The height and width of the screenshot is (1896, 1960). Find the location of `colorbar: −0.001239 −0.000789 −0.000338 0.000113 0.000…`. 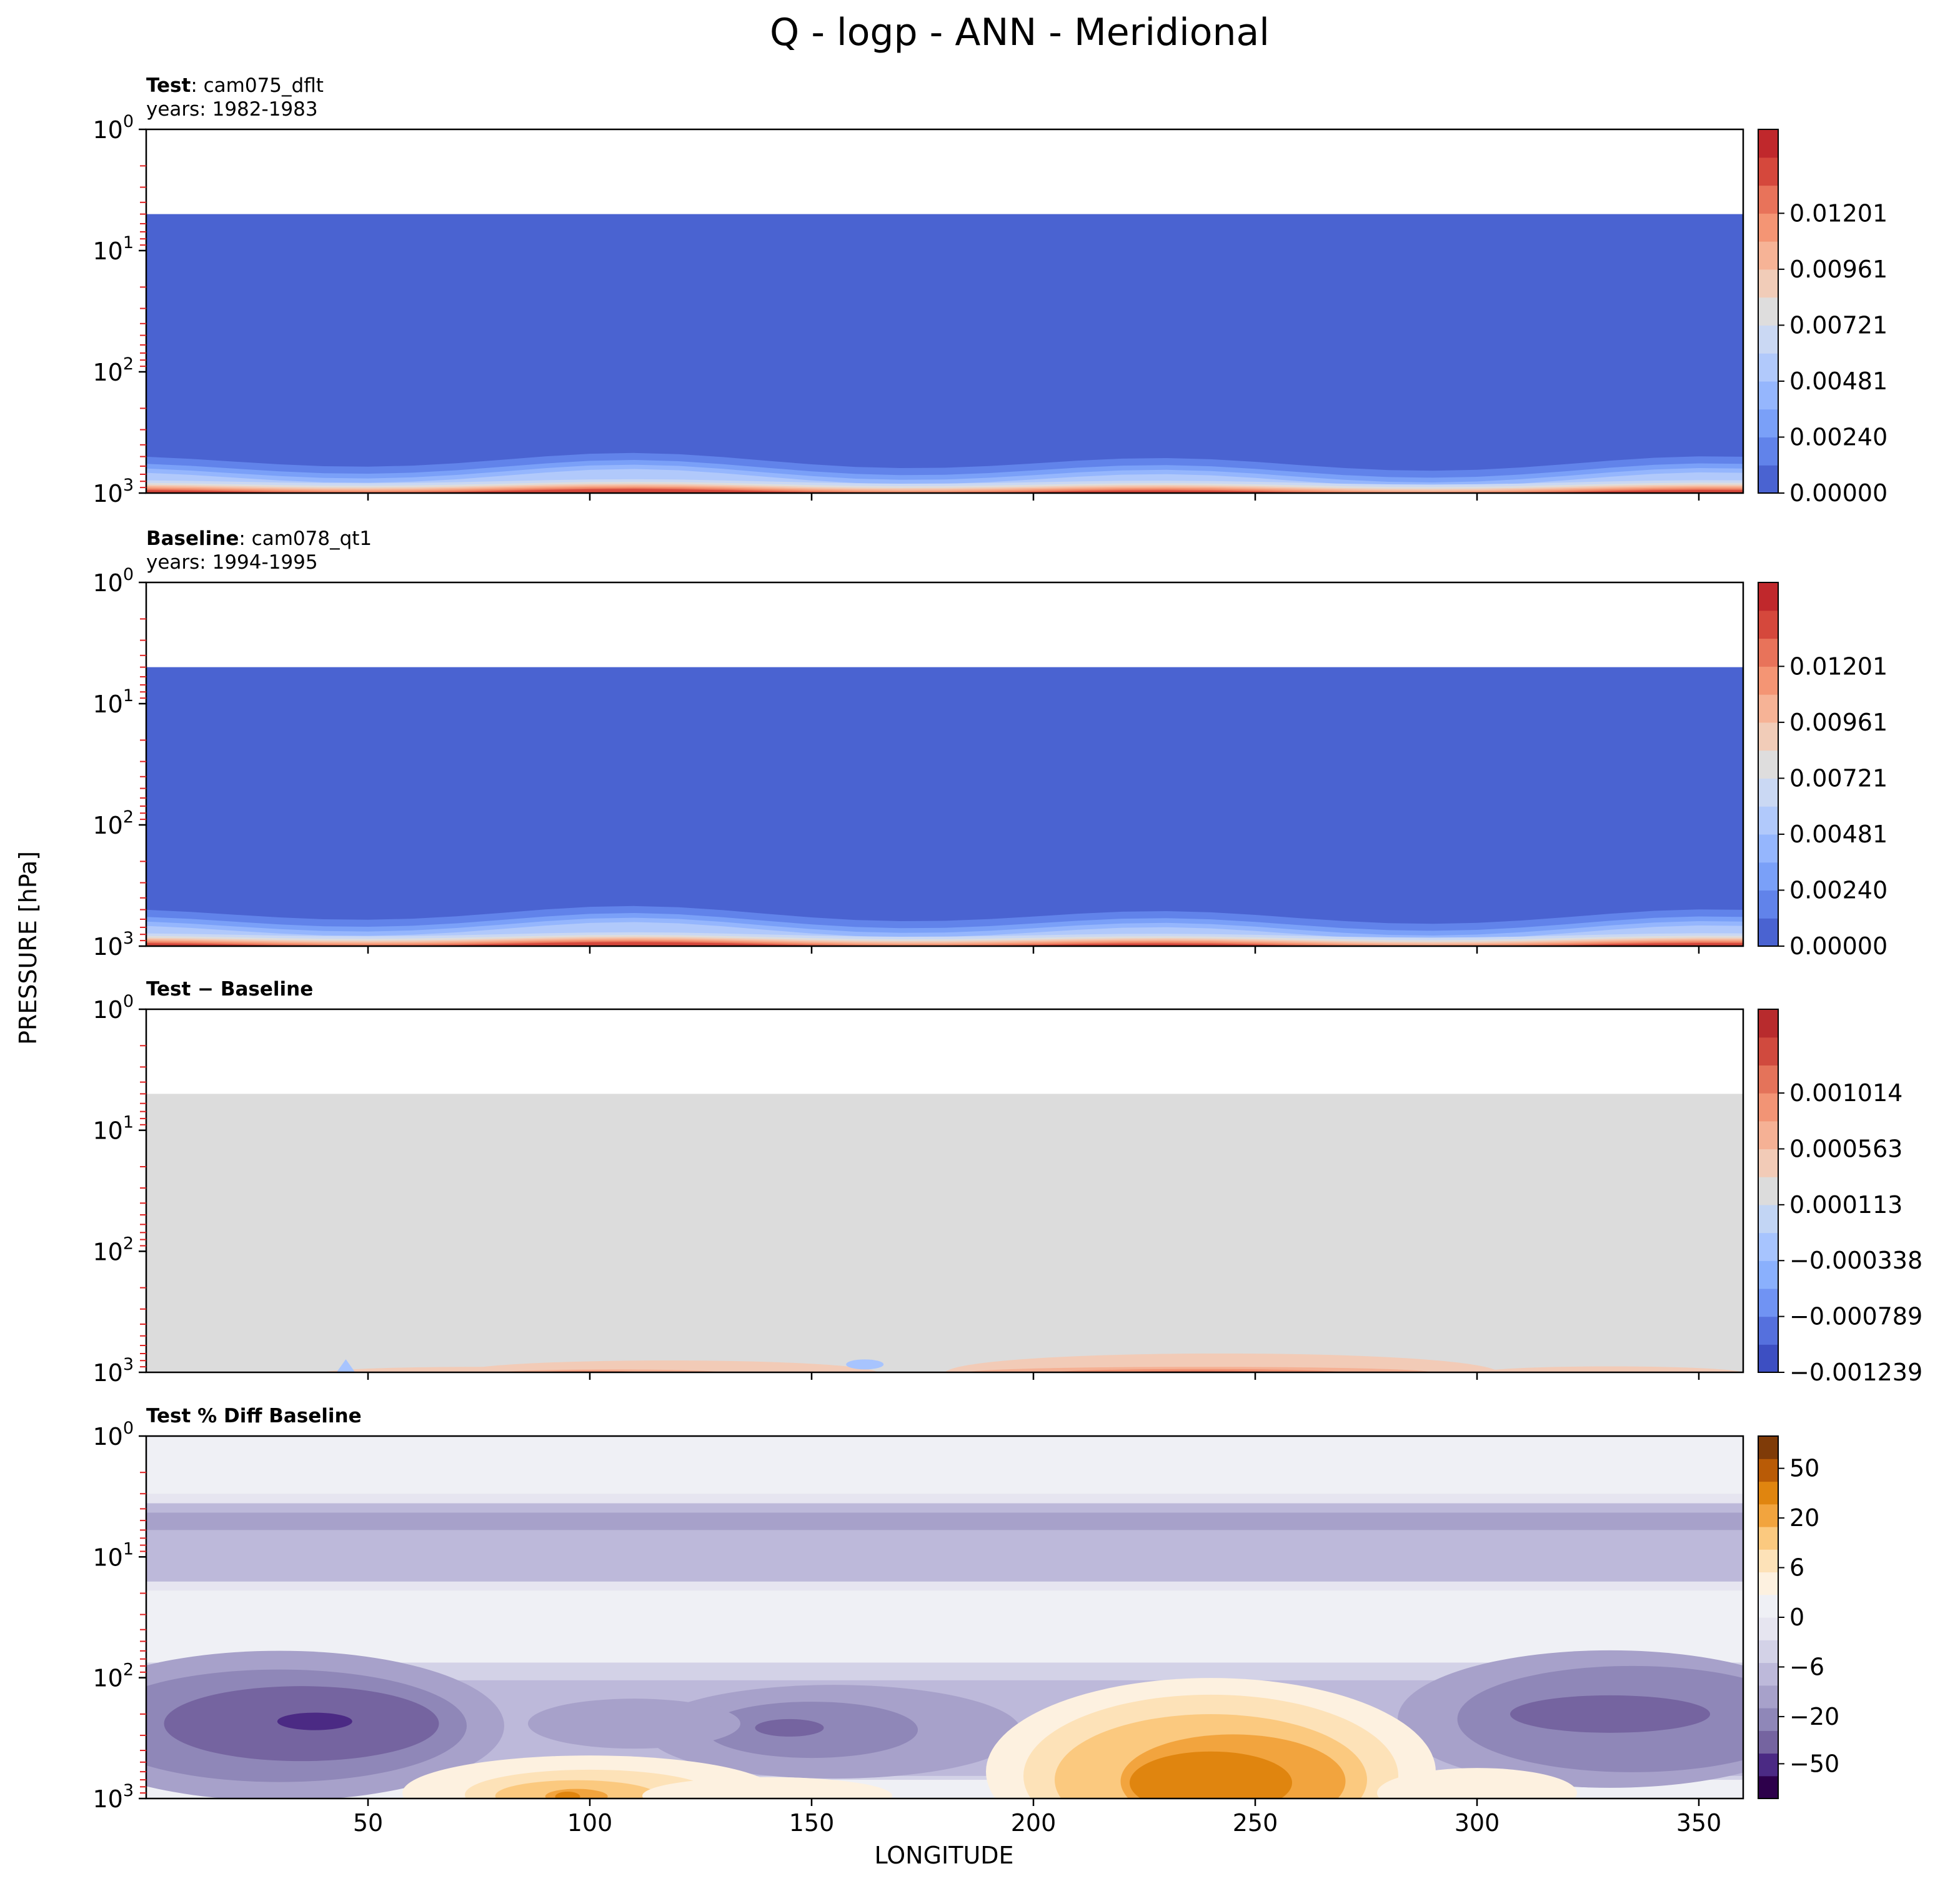

colorbar: −0.001239 −0.000789 −0.000338 0.000113 0.000… is located at coordinates (1840, 1197).